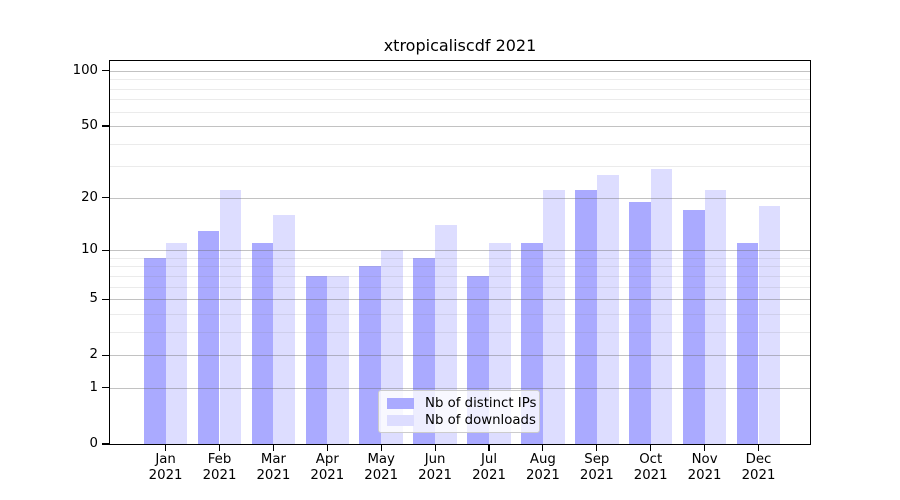  I want to click on y-axis-tick-label: 50, so click(89, 125).